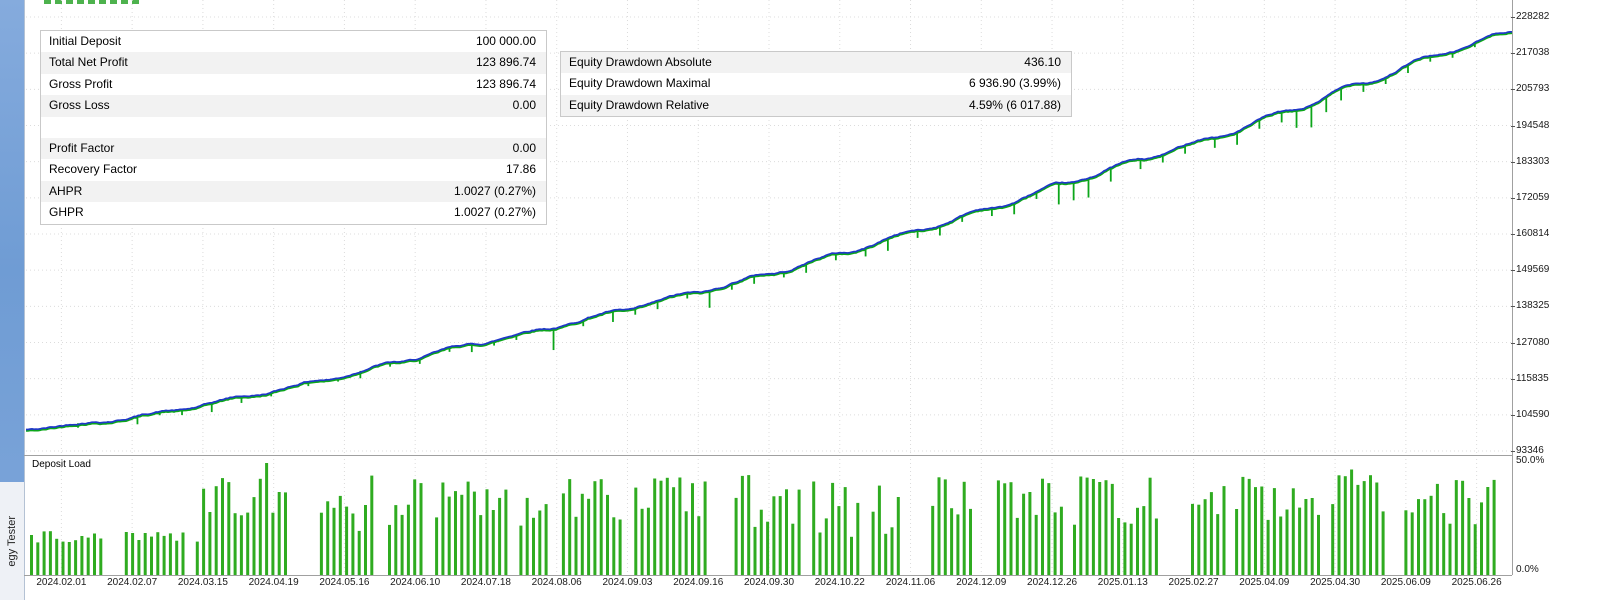 The height and width of the screenshot is (600, 1600). What do you see at coordinates (541, 127) in the screenshot?
I see `stat-value` at bounding box center [541, 127].